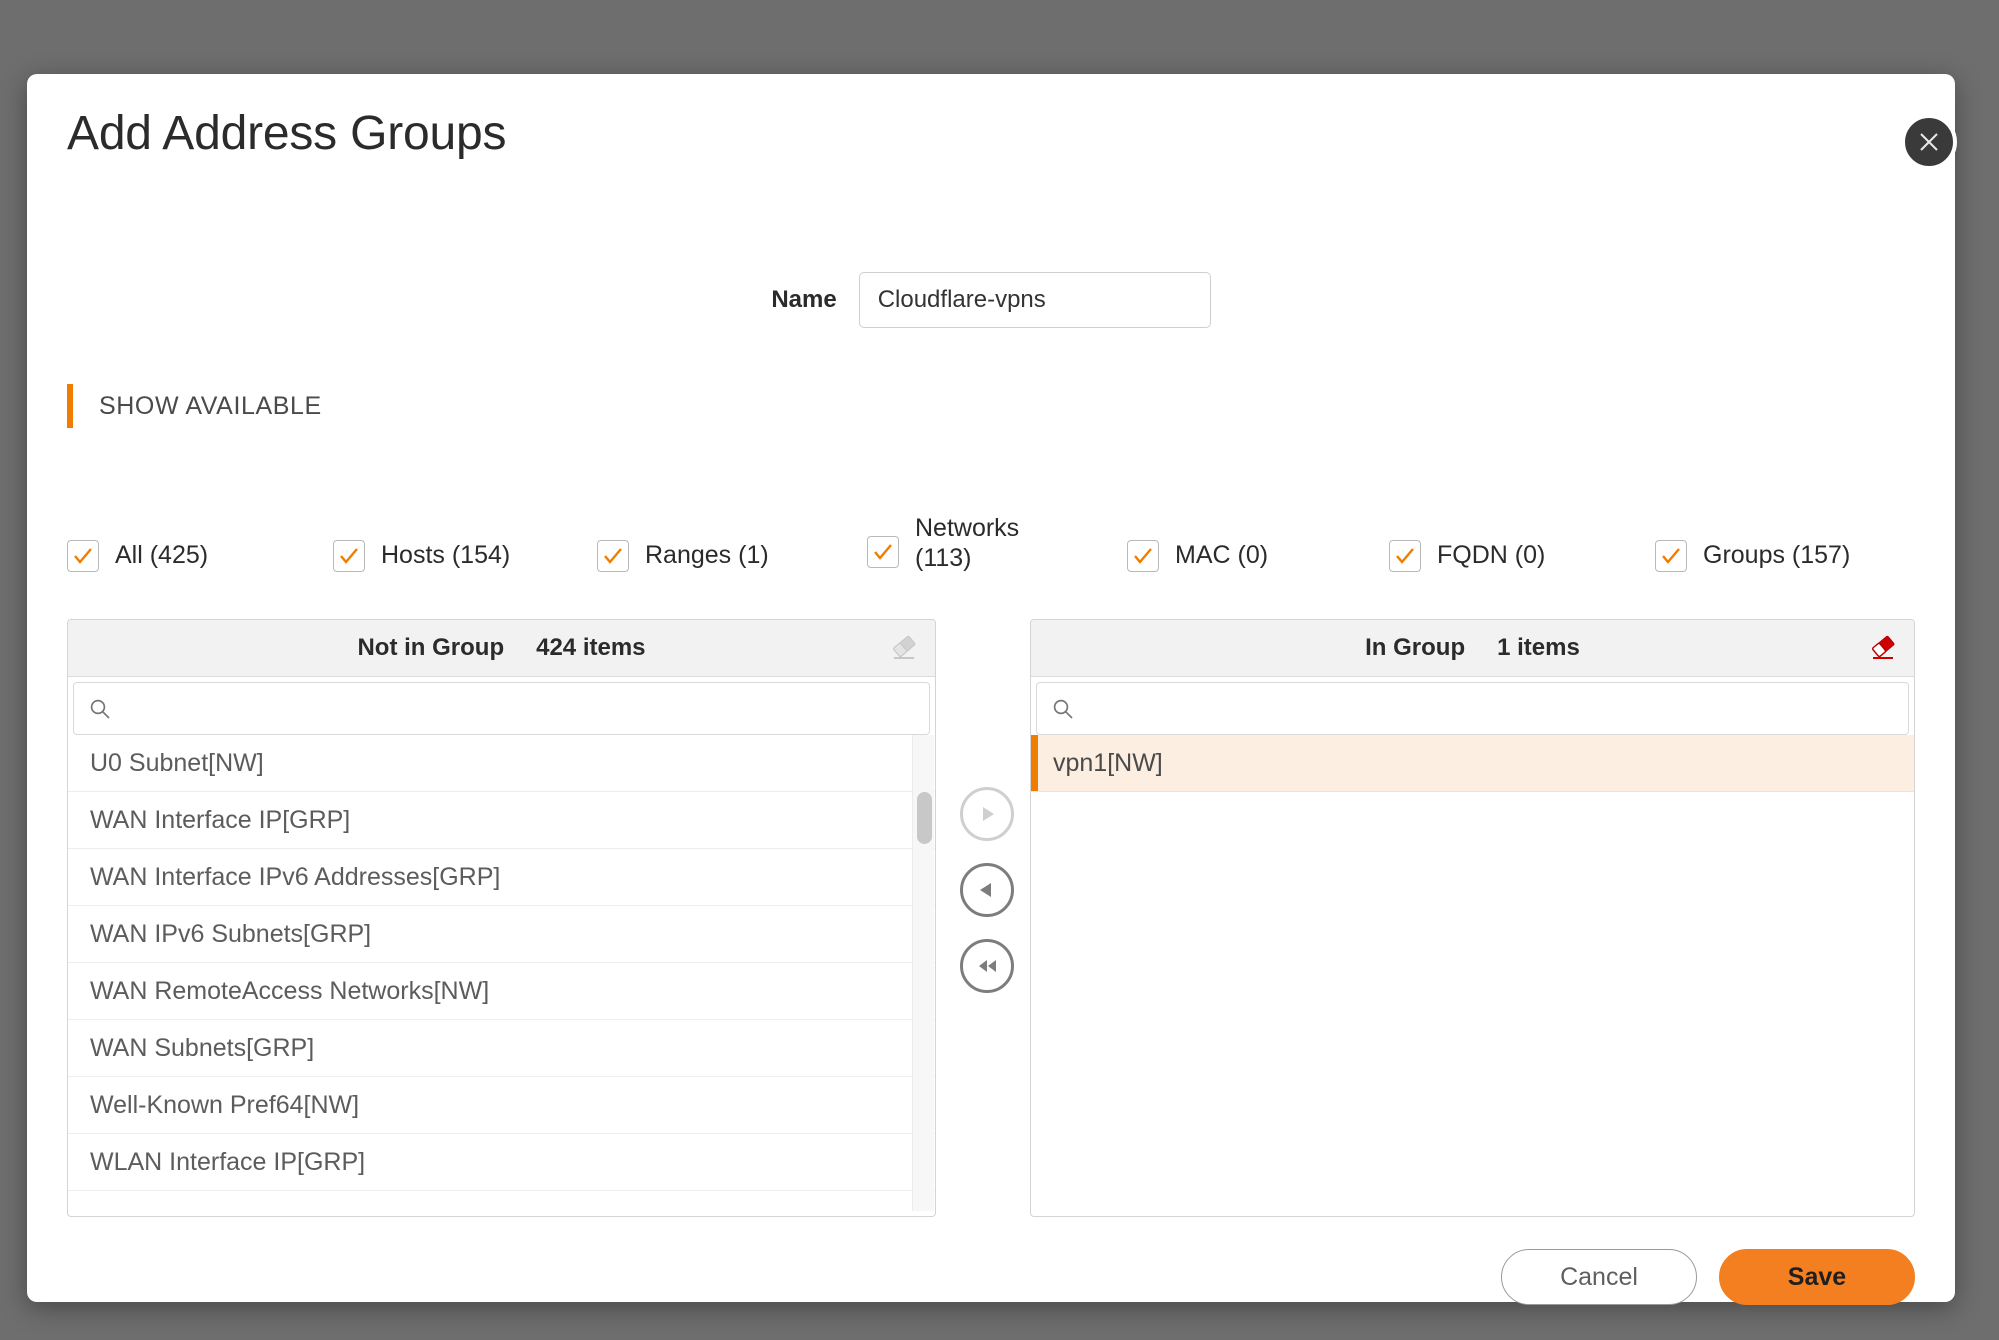  What do you see at coordinates (1599, 1277) in the screenshot?
I see `cancel-button: Cancel` at bounding box center [1599, 1277].